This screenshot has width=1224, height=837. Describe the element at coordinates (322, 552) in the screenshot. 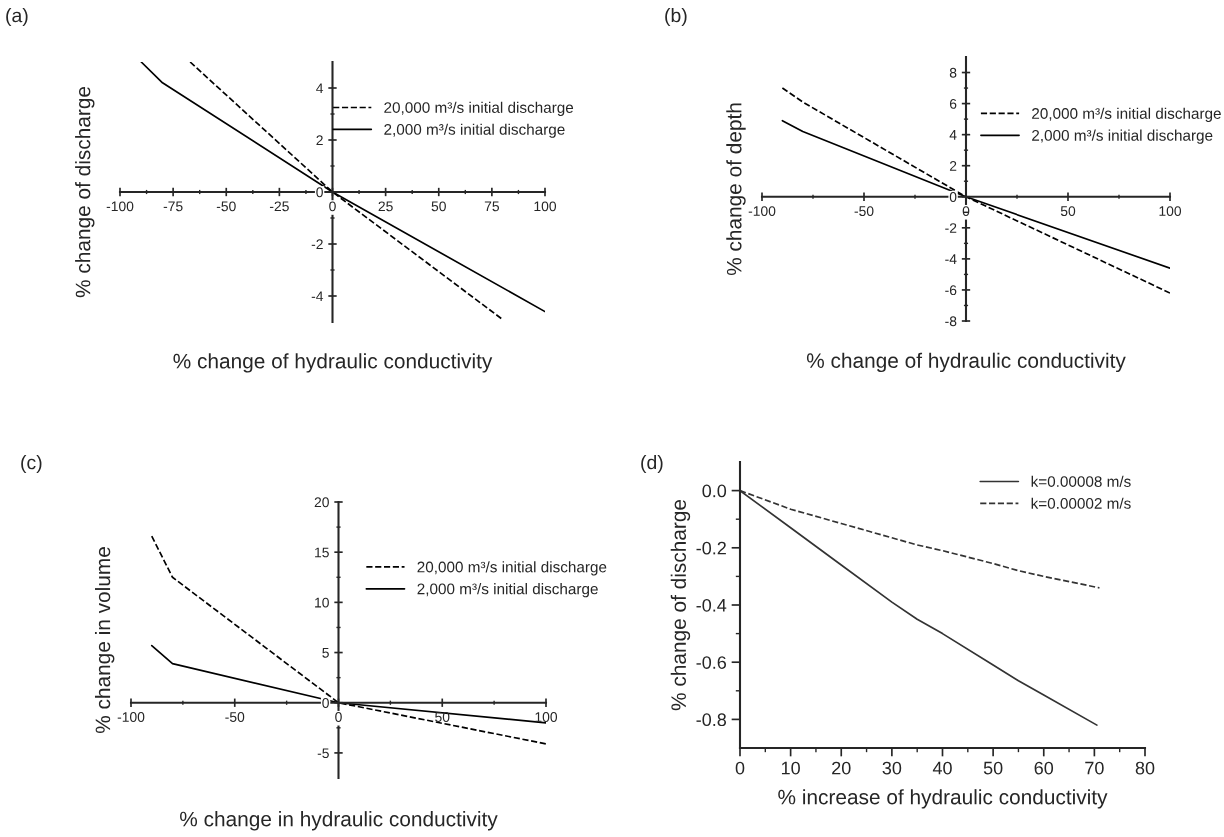

I see `y-tick-label: 15` at that location.